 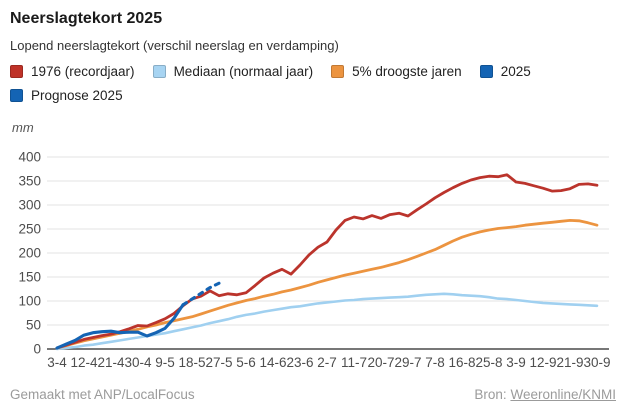 What do you see at coordinates (29, 157) in the screenshot?
I see `y-tick-label: 400` at bounding box center [29, 157].